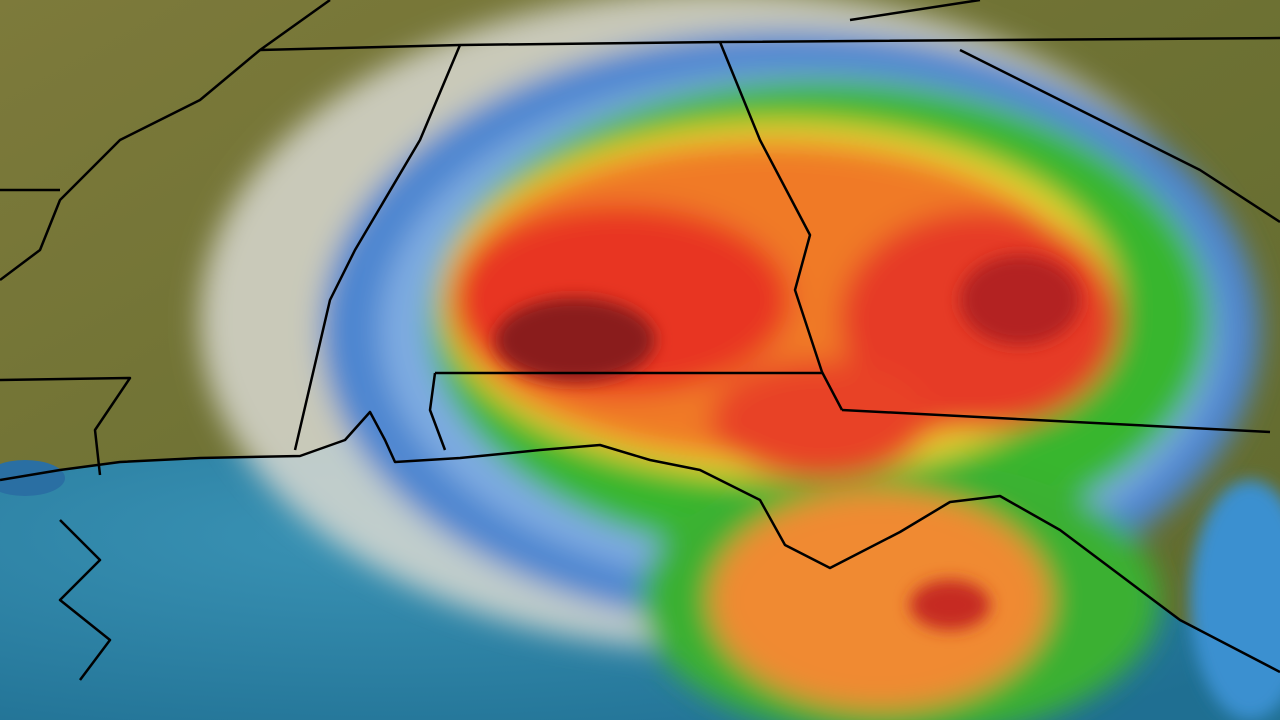  Describe the element at coordinates (880, 600) in the screenshot. I see `rainband` at that location.